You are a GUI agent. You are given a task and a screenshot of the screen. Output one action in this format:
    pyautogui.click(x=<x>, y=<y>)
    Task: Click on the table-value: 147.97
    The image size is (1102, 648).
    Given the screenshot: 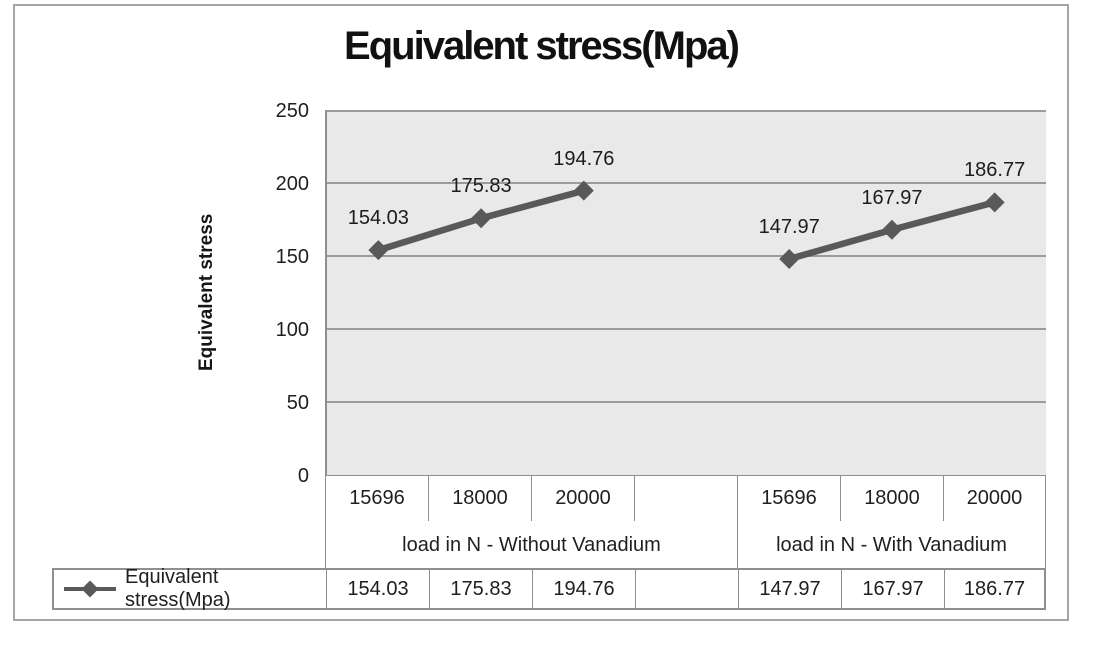 What is the action you would take?
    pyautogui.click(x=790, y=589)
    